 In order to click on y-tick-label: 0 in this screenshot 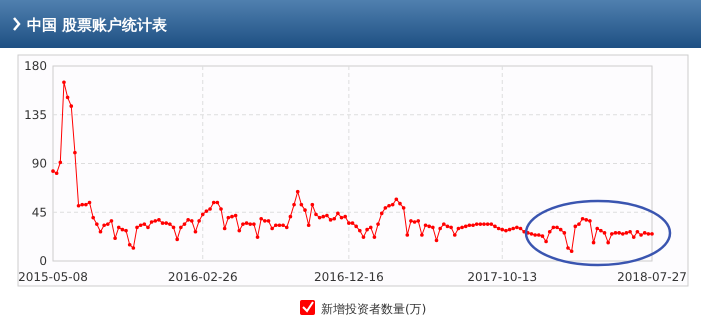, I will do `click(43, 261)`.